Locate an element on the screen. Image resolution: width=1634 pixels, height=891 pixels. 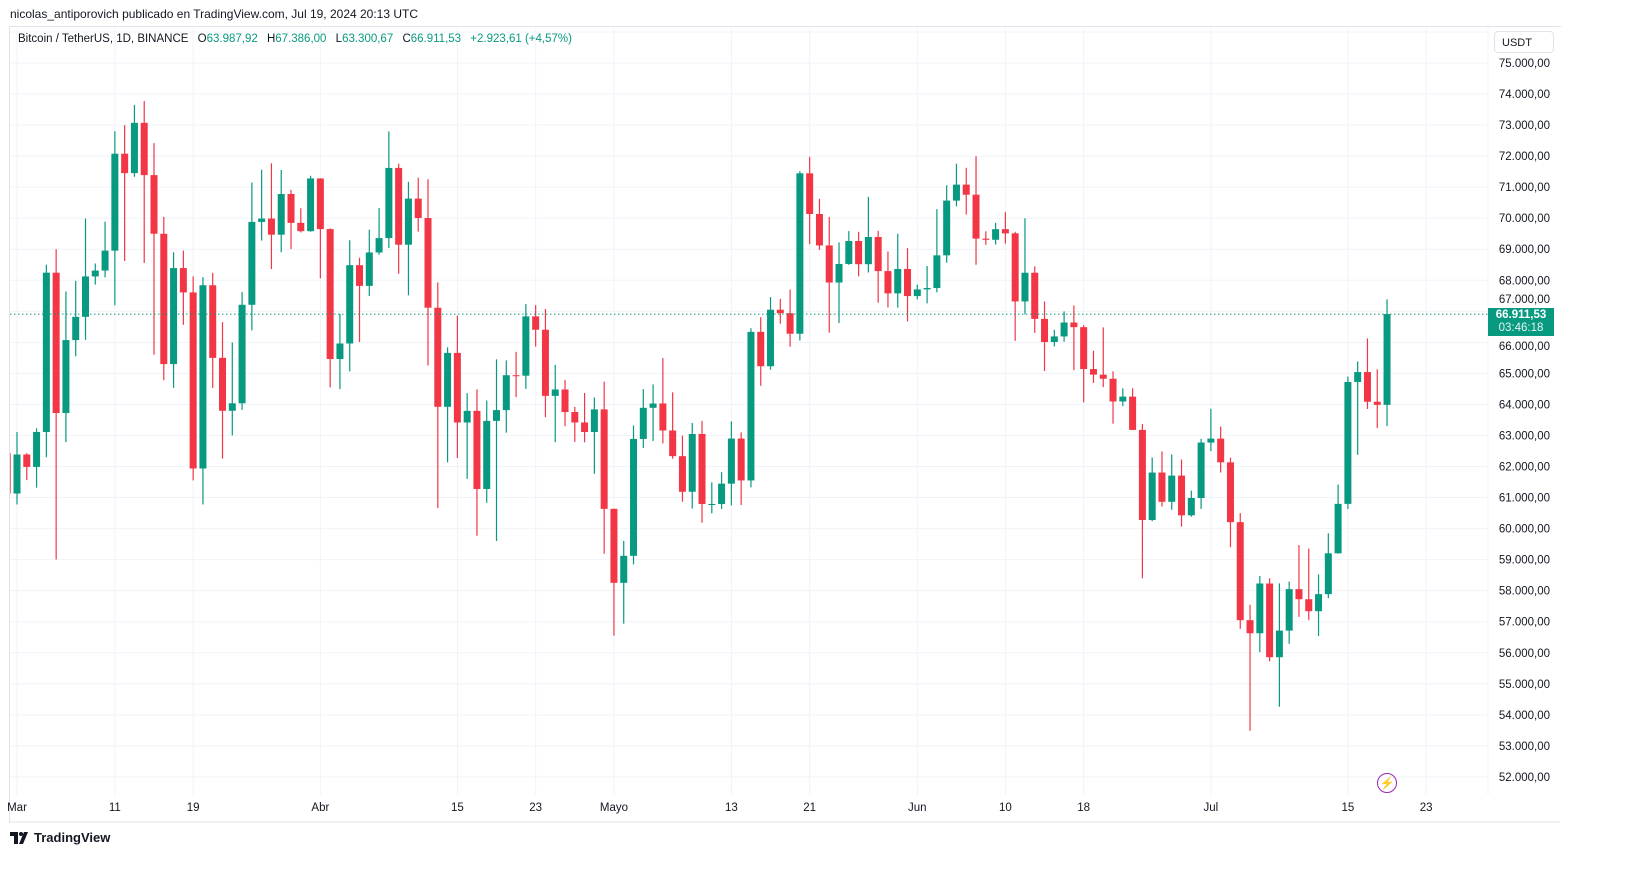
y-tick-label: 74.000,00 is located at coordinates (1524, 95).